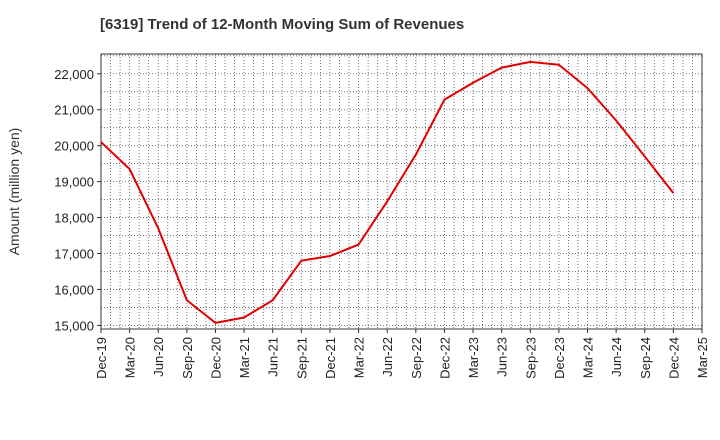  Describe the element at coordinates (74, 218) in the screenshot. I see `y-tick-label: 18,000` at that location.